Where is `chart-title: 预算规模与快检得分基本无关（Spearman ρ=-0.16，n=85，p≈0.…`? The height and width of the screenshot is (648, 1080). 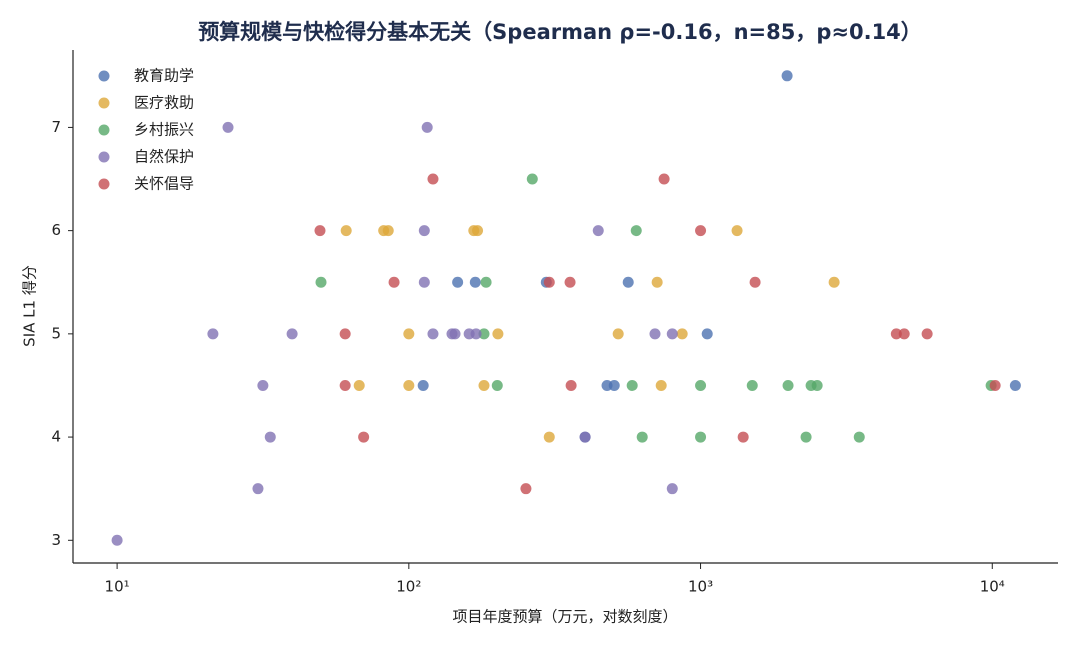 chart-title: 预算规模与快检得分基本无关（Spearman ρ=-0.16，n=85，p≈0.… is located at coordinates (560, 32).